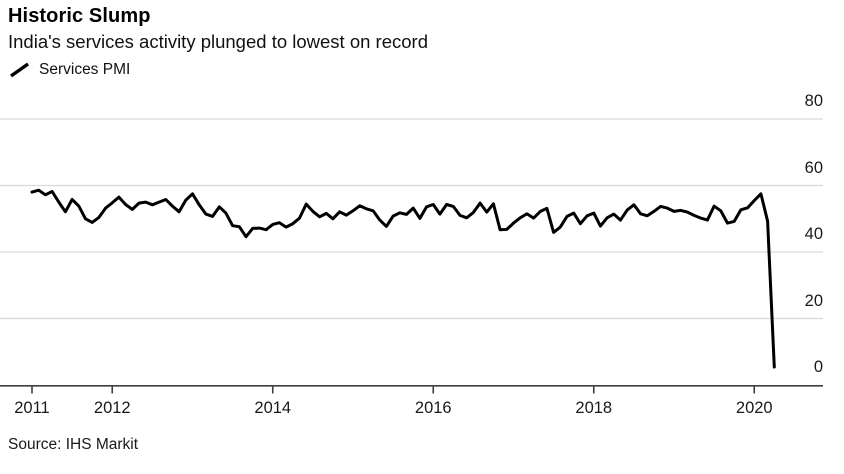 This screenshot has height=474, width=844. What do you see at coordinates (813, 300) in the screenshot?
I see `y-axis-label-20: 20` at bounding box center [813, 300].